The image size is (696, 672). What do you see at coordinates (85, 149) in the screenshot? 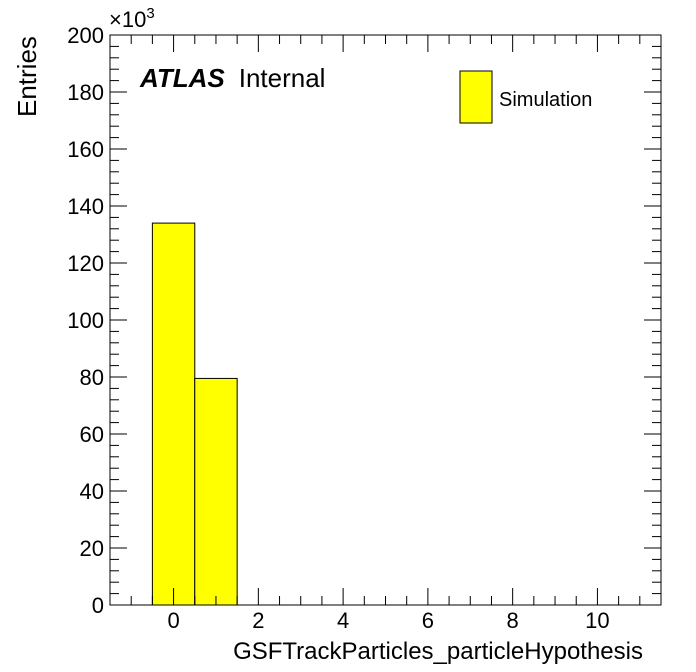
I see `y-tick-label: 160` at bounding box center [85, 149].